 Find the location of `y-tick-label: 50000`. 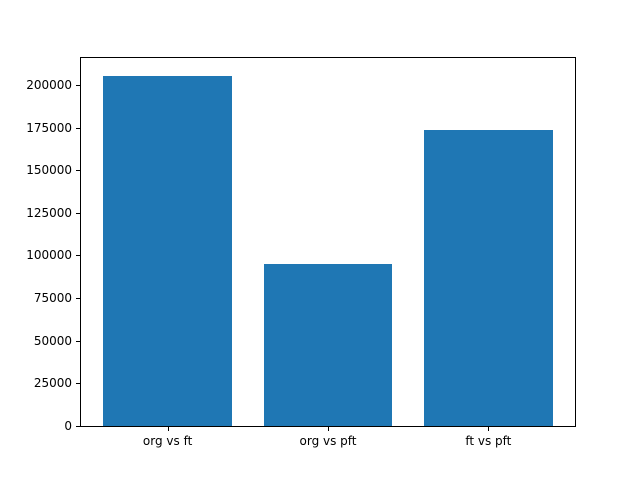

y-tick-label: 50000 is located at coordinates (52, 340).